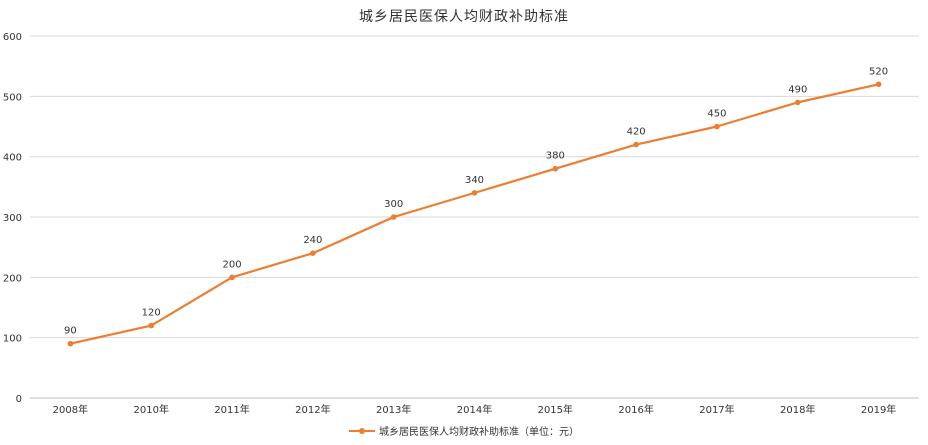 The image size is (928, 445). What do you see at coordinates (393, 204) in the screenshot?
I see `data-label: 300` at bounding box center [393, 204].